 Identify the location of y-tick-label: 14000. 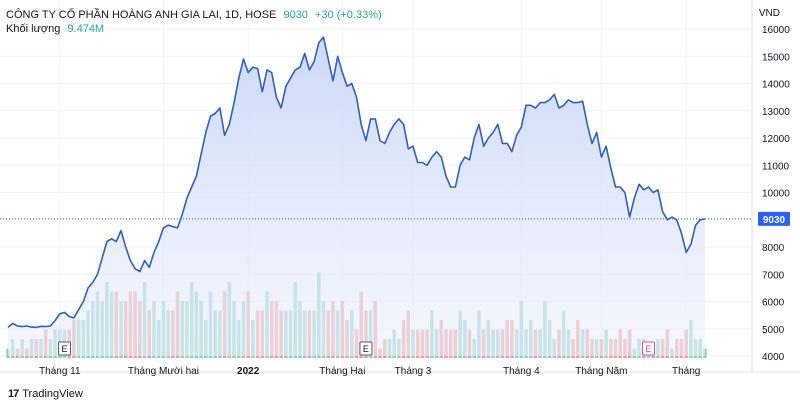
(776, 85).